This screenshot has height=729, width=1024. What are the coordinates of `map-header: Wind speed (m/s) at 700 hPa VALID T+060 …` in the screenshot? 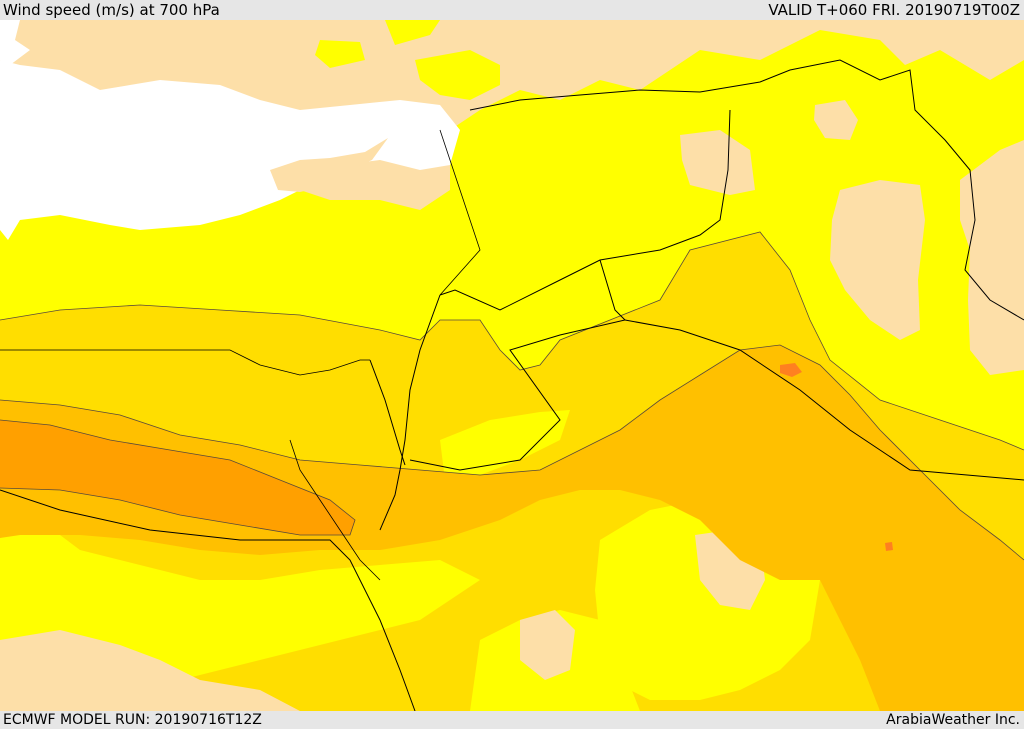 It's located at (512, 10).